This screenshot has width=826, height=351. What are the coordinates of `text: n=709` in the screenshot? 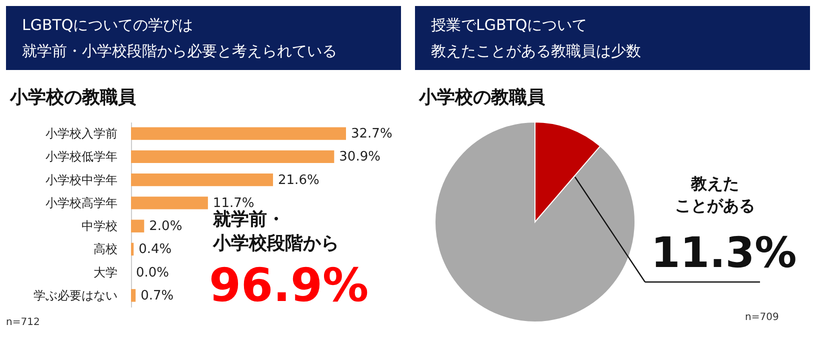 It's located at (762, 317).